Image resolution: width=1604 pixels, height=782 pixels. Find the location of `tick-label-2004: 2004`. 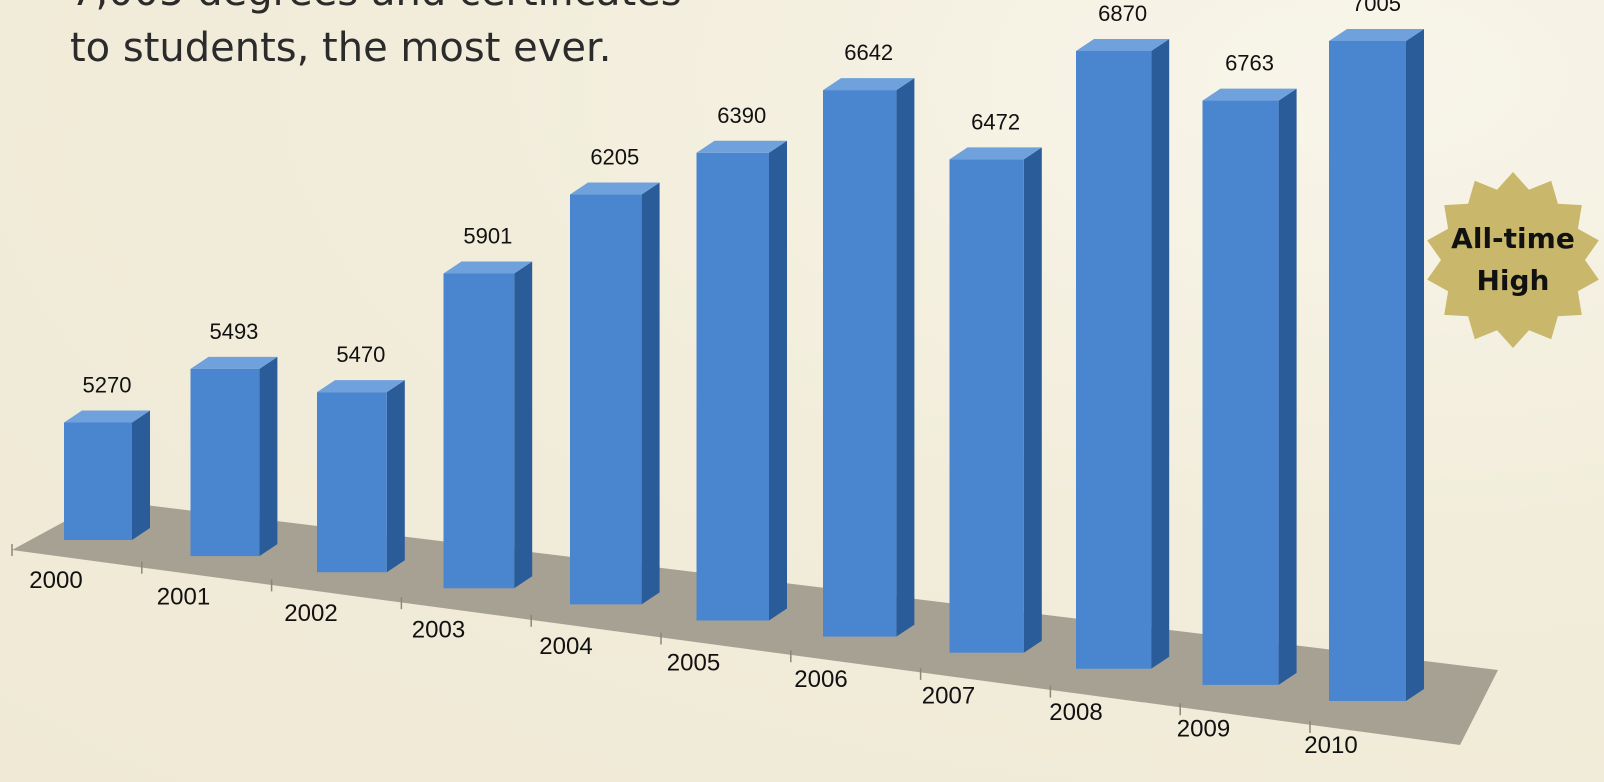

tick-label-2004: 2004 is located at coordinates (565, 646).